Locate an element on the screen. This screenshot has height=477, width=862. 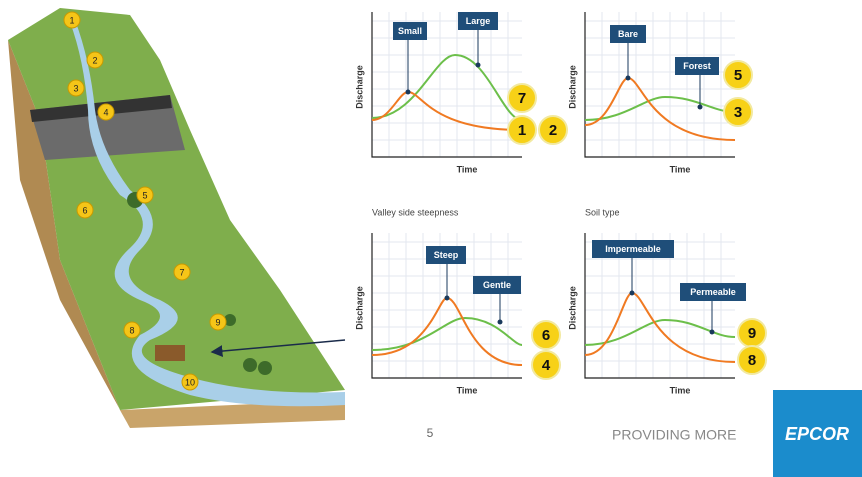
marker-label: 9 is located at coordinates (217, 322).